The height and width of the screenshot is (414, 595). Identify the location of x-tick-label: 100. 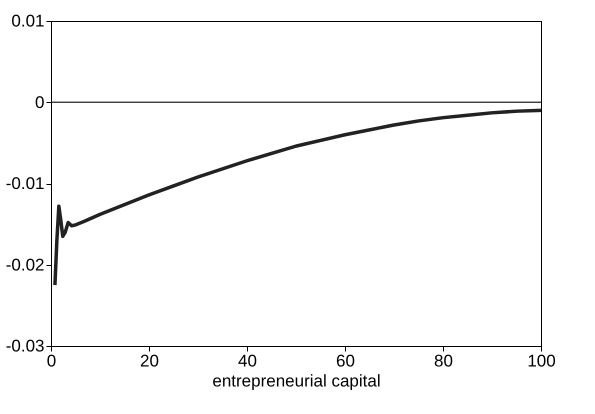
(541, 361).